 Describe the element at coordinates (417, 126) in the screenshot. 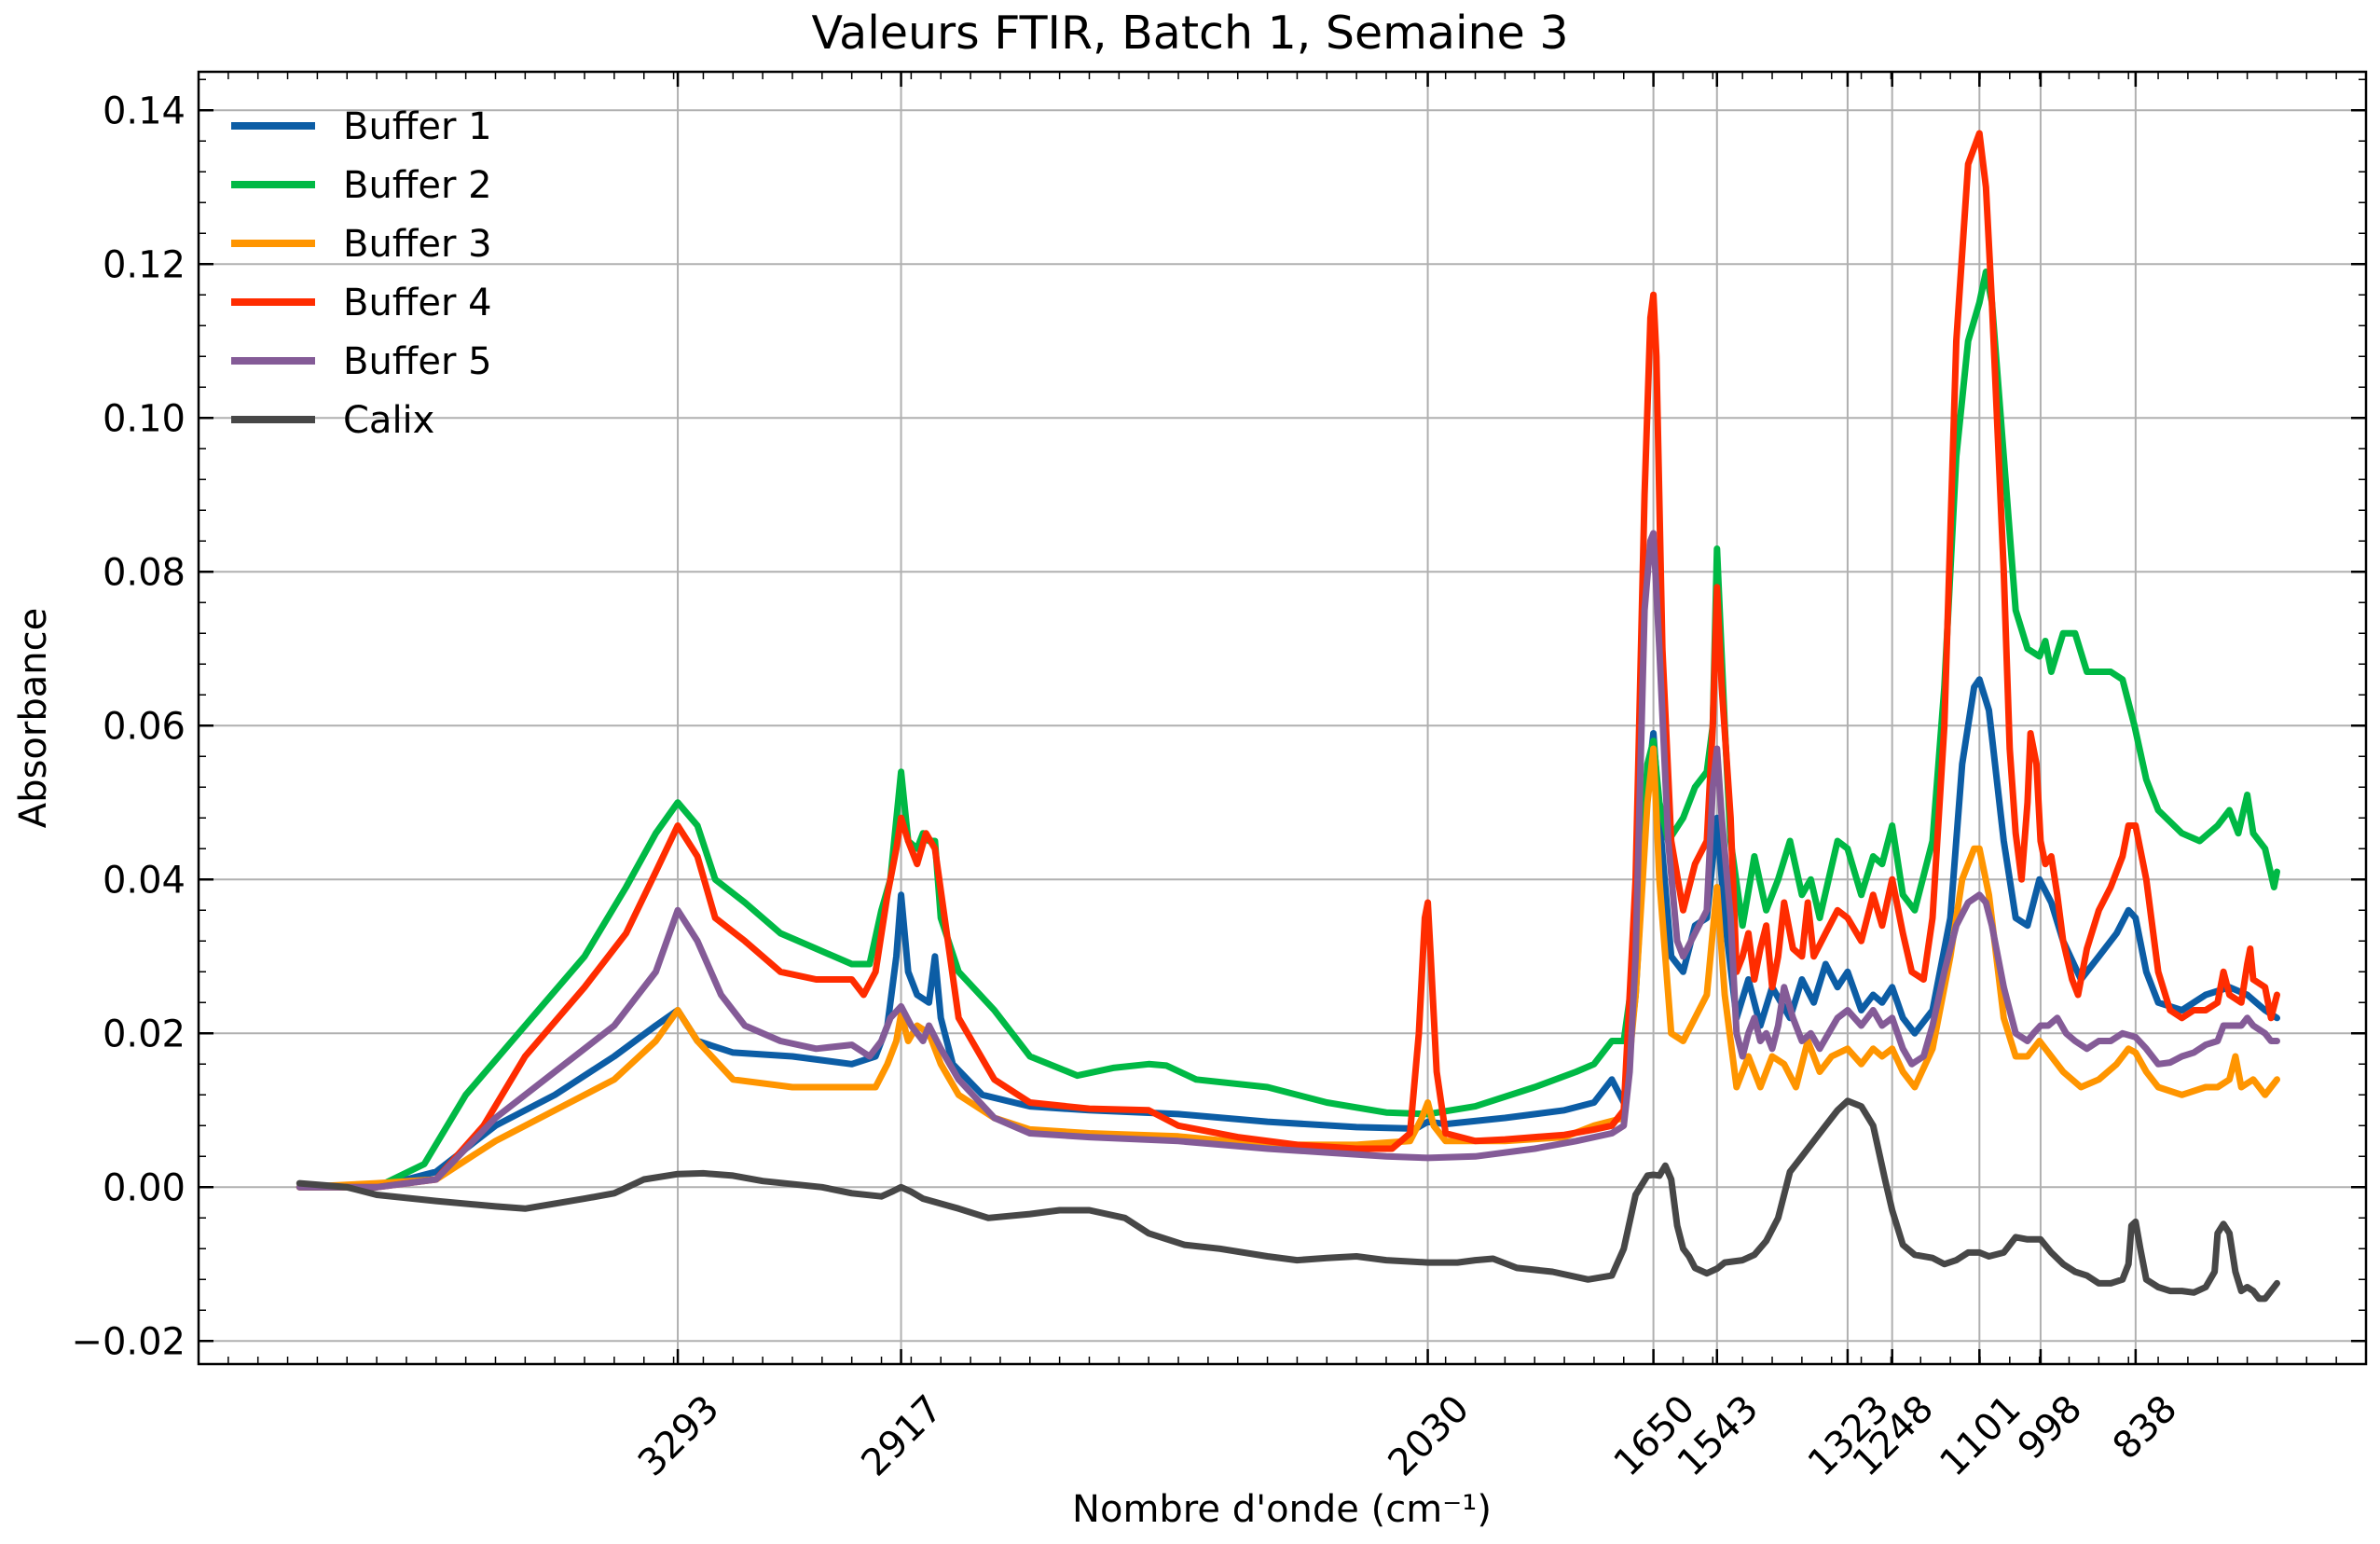

I see `legend-label: Buffer 1` at that location.